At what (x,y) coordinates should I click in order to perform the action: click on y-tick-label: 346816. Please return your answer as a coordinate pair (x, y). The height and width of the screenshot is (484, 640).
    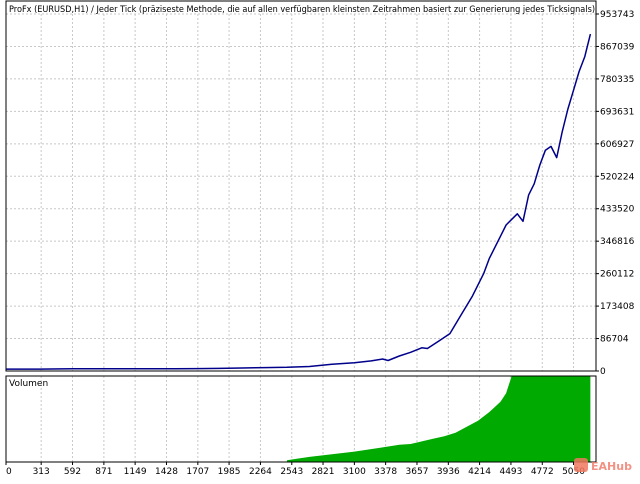
    Looking at the image, I should click on (617, 242).